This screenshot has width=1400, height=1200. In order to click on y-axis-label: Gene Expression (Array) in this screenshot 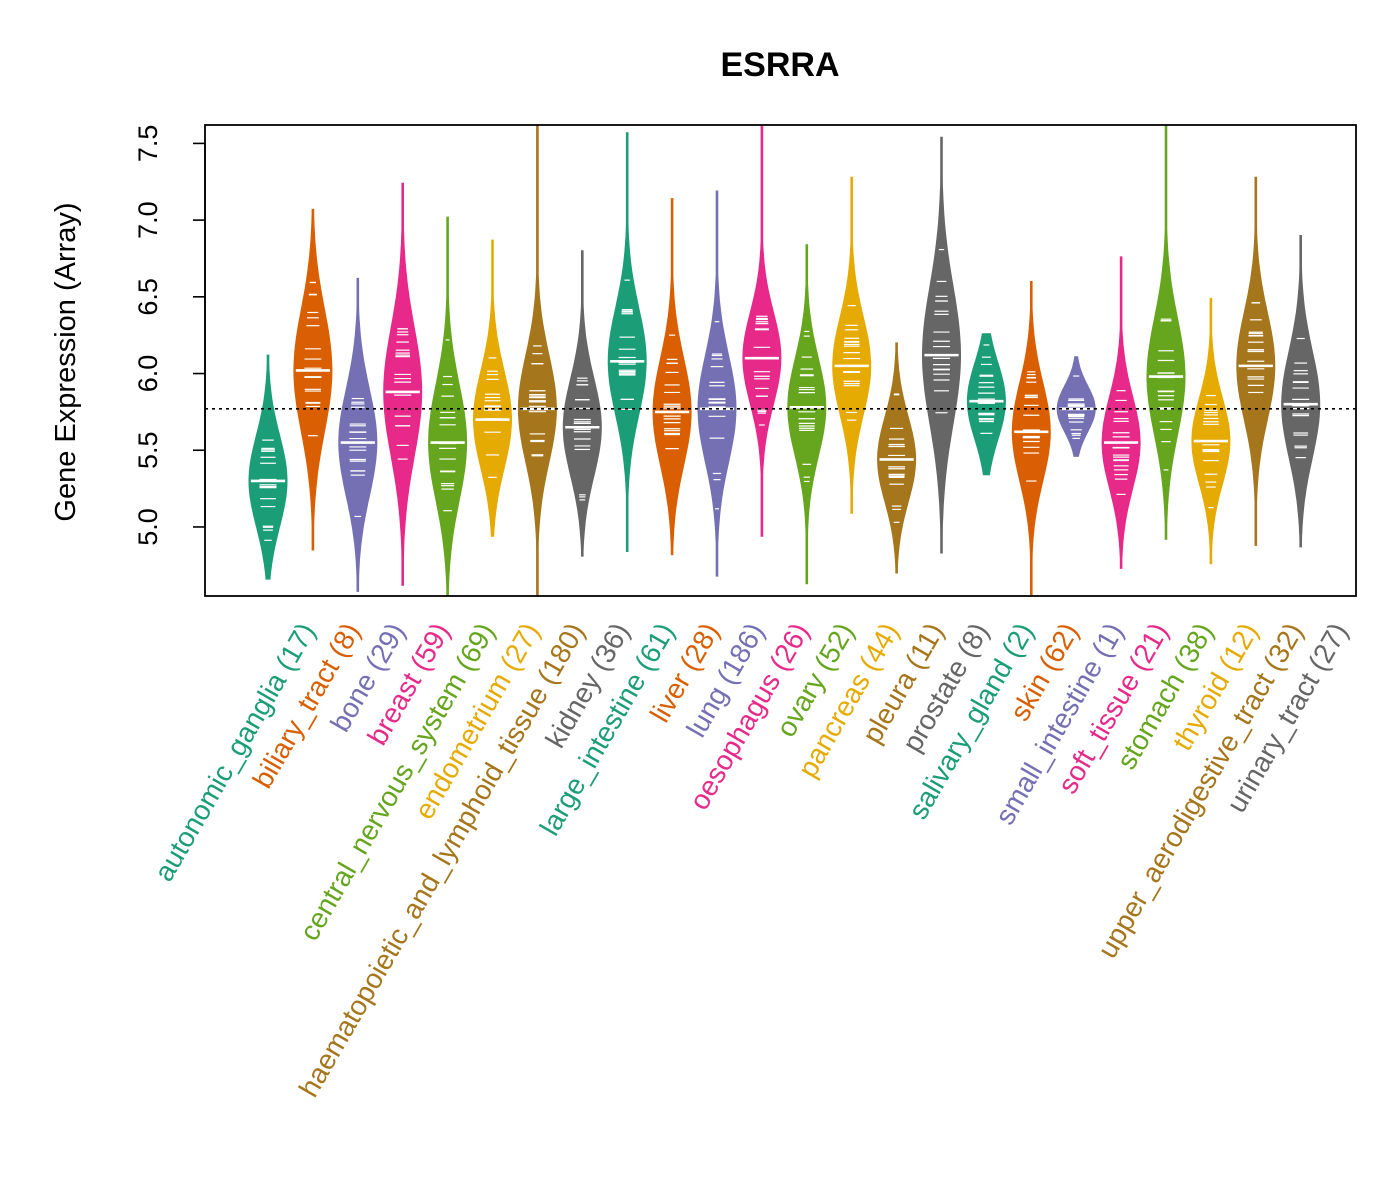, I will do `click(66, 361)`.